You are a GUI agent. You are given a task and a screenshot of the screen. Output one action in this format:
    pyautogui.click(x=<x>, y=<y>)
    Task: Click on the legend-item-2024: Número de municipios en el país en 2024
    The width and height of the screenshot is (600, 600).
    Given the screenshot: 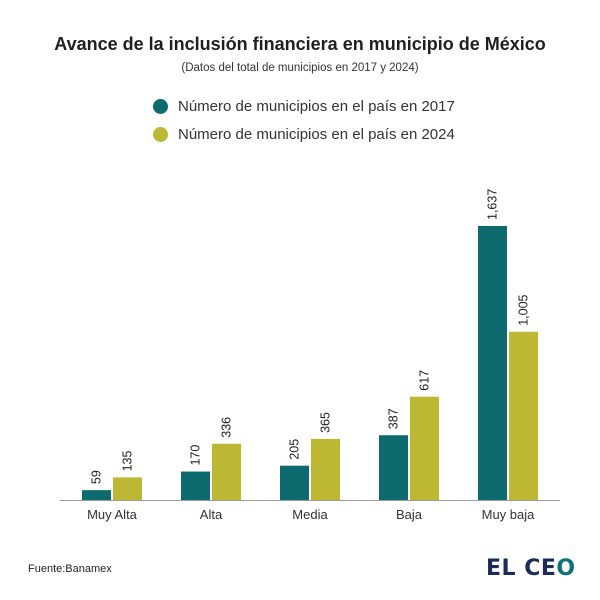 What is the action you would take?
    pyautogui.click(x=304, y=134)
    